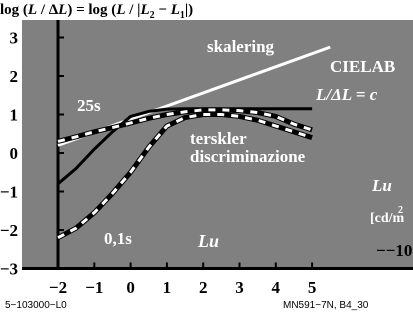 Image resolution: width=413 pixels, height=323 pixels. What do you see at coordinates (58, 287) in the screenshot?
I see `x-tick-label: −2` at bounding box center [58, 287].